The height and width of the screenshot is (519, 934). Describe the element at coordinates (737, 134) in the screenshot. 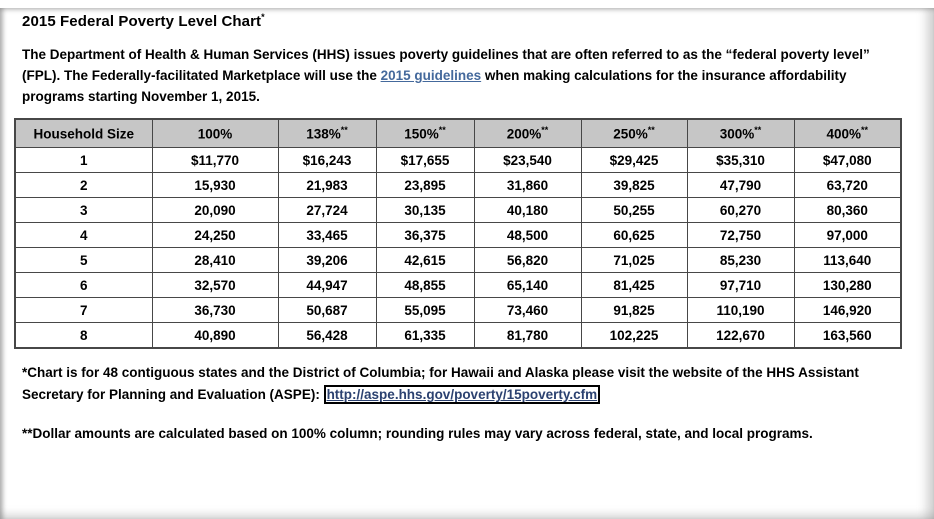

I see `column-header-label: 300%` at that location.